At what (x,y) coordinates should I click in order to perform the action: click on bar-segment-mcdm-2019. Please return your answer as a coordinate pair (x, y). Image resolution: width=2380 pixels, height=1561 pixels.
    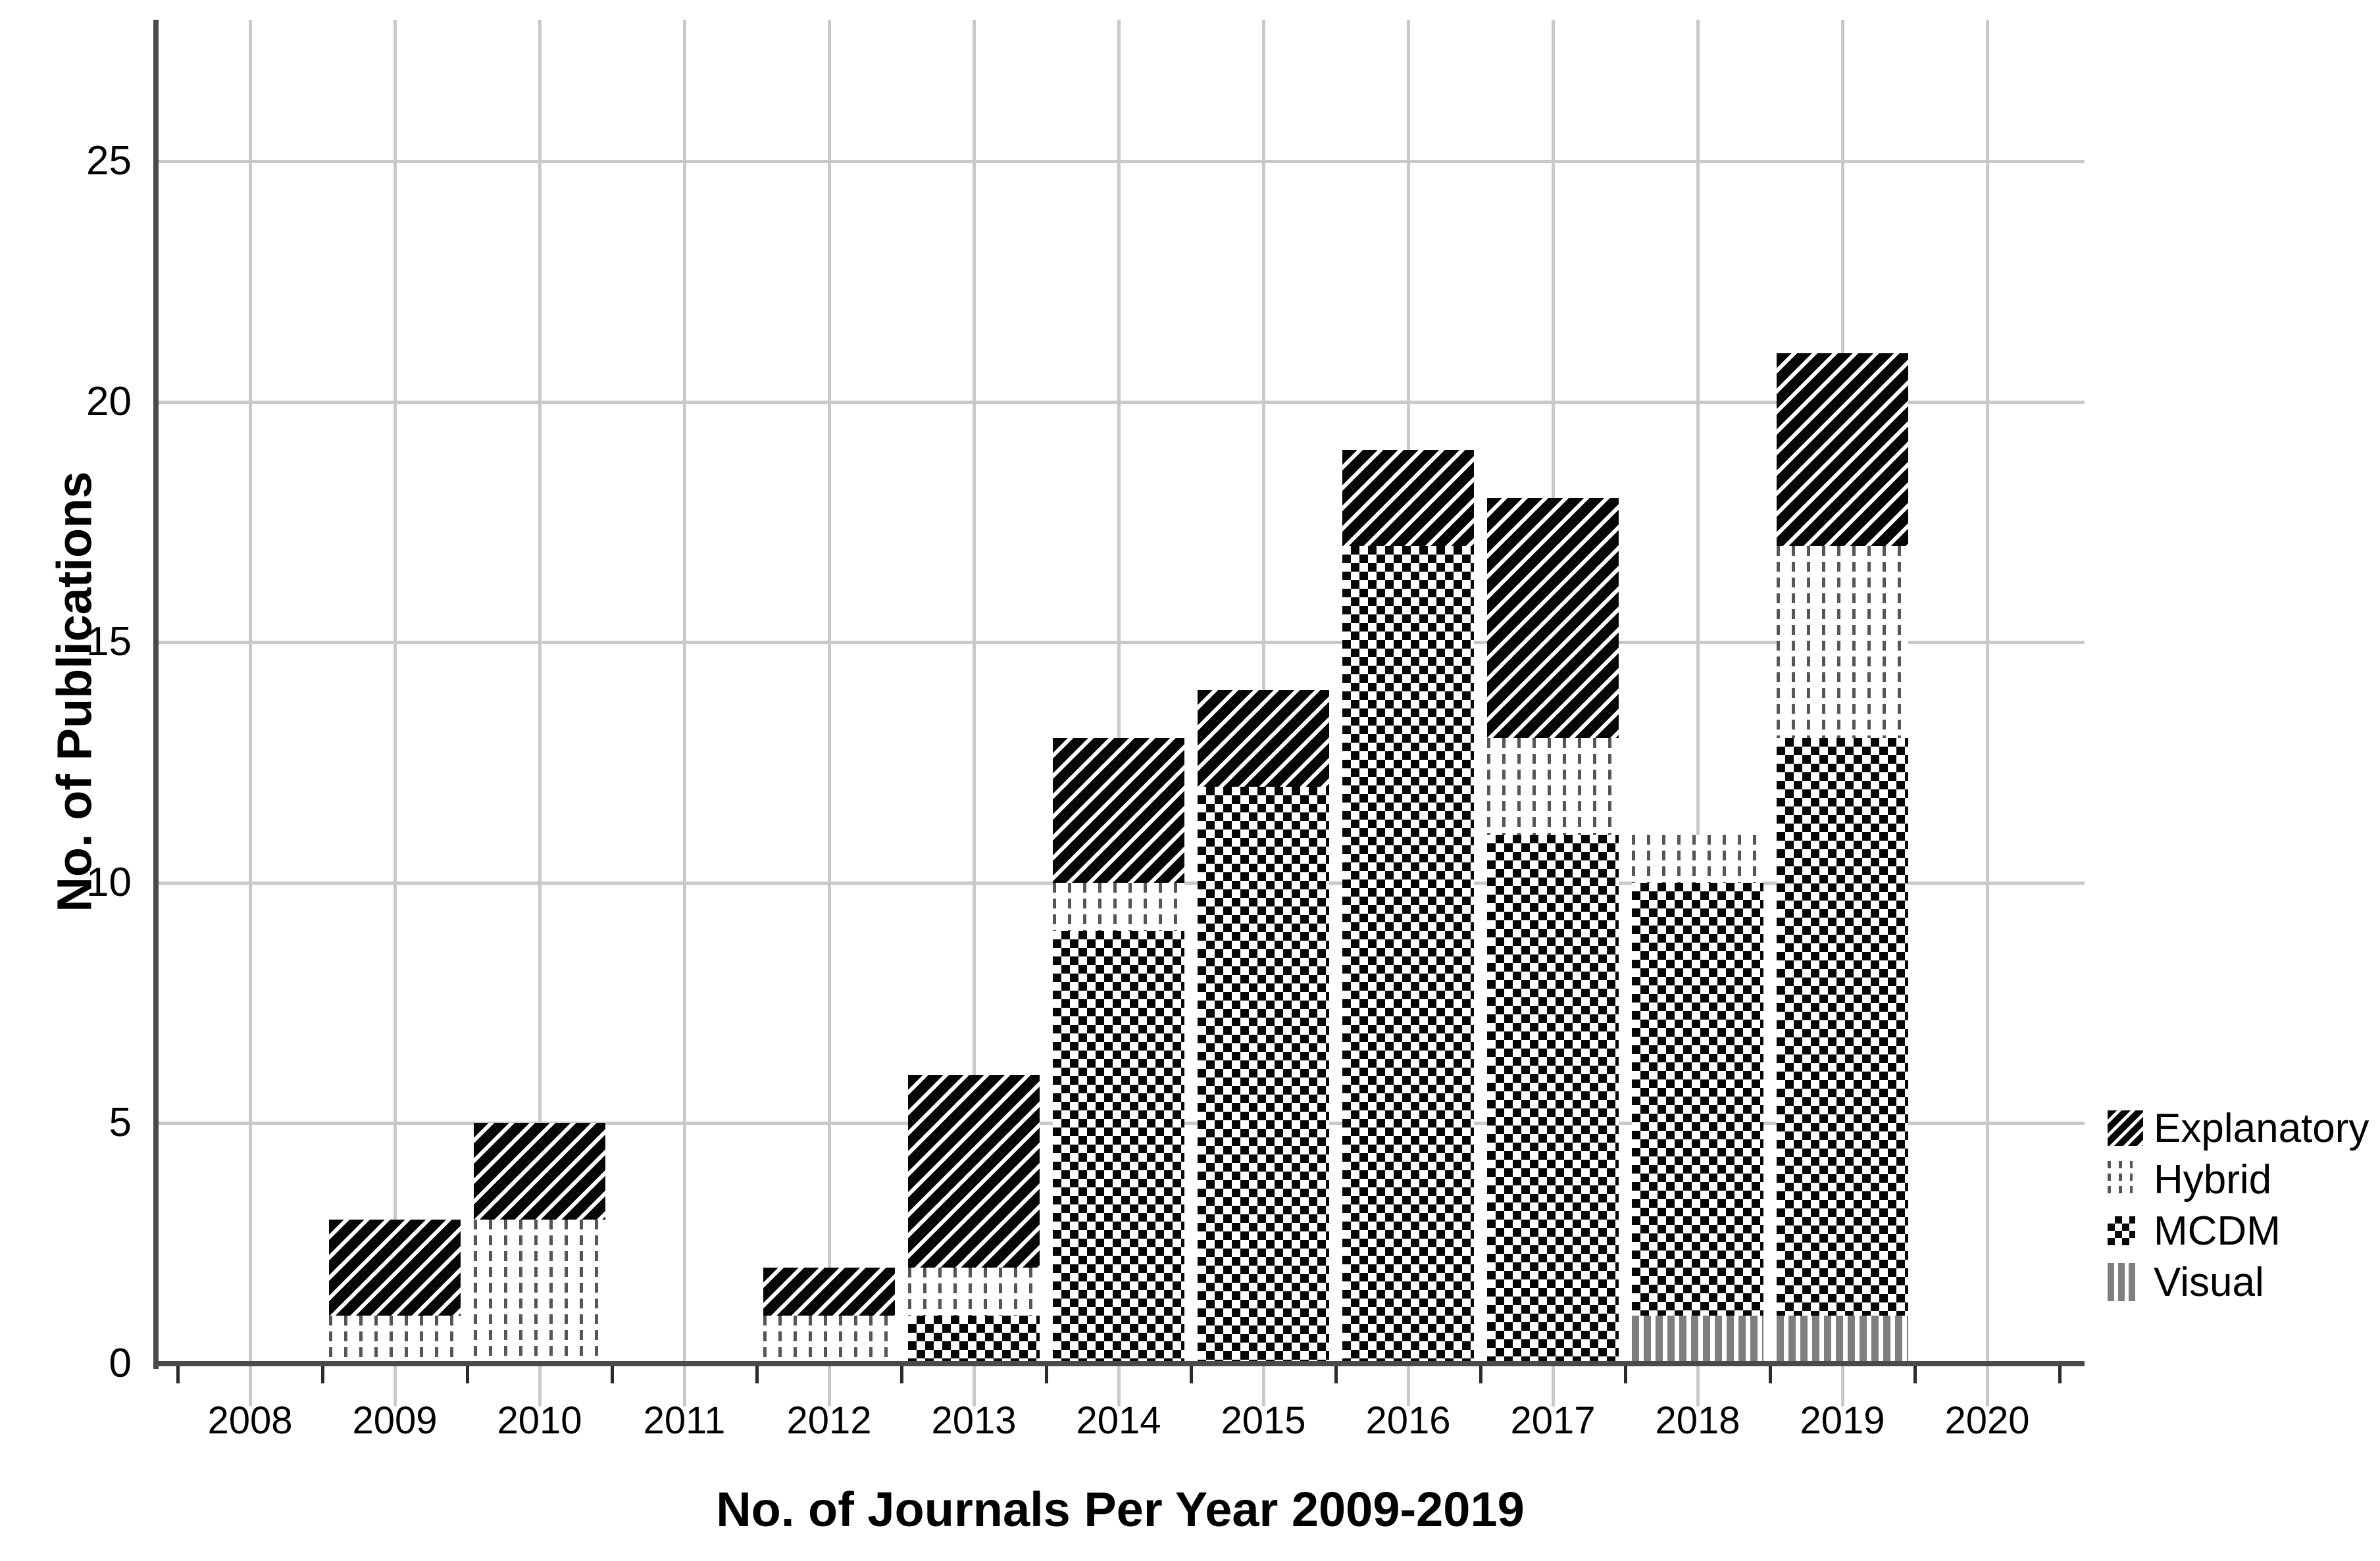
    Looking at the image, I should click on (1843, 1027).